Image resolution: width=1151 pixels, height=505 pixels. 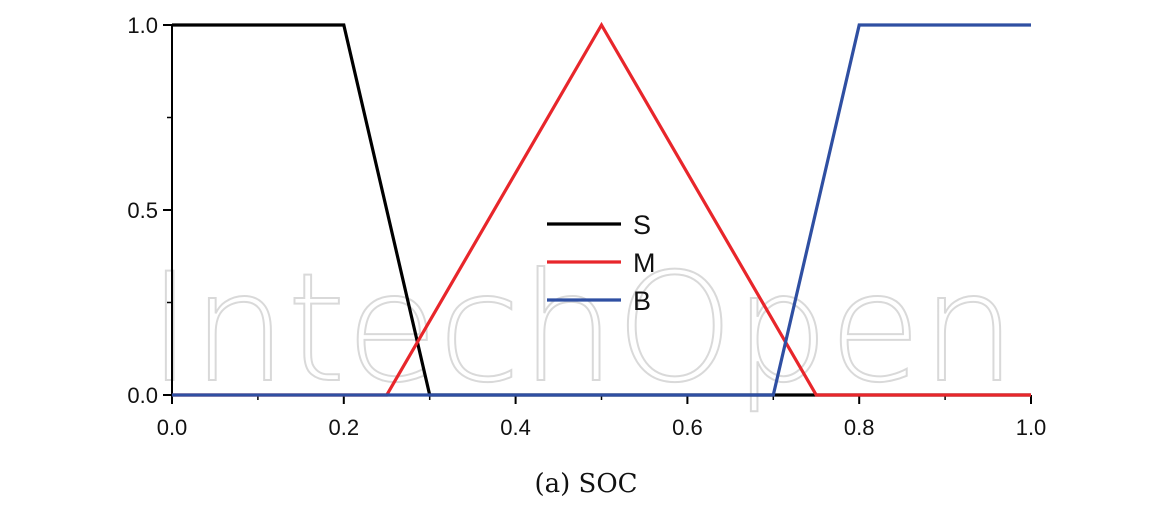 I want to click on y-tick-label: 0.0, so click(x=142, y=395).